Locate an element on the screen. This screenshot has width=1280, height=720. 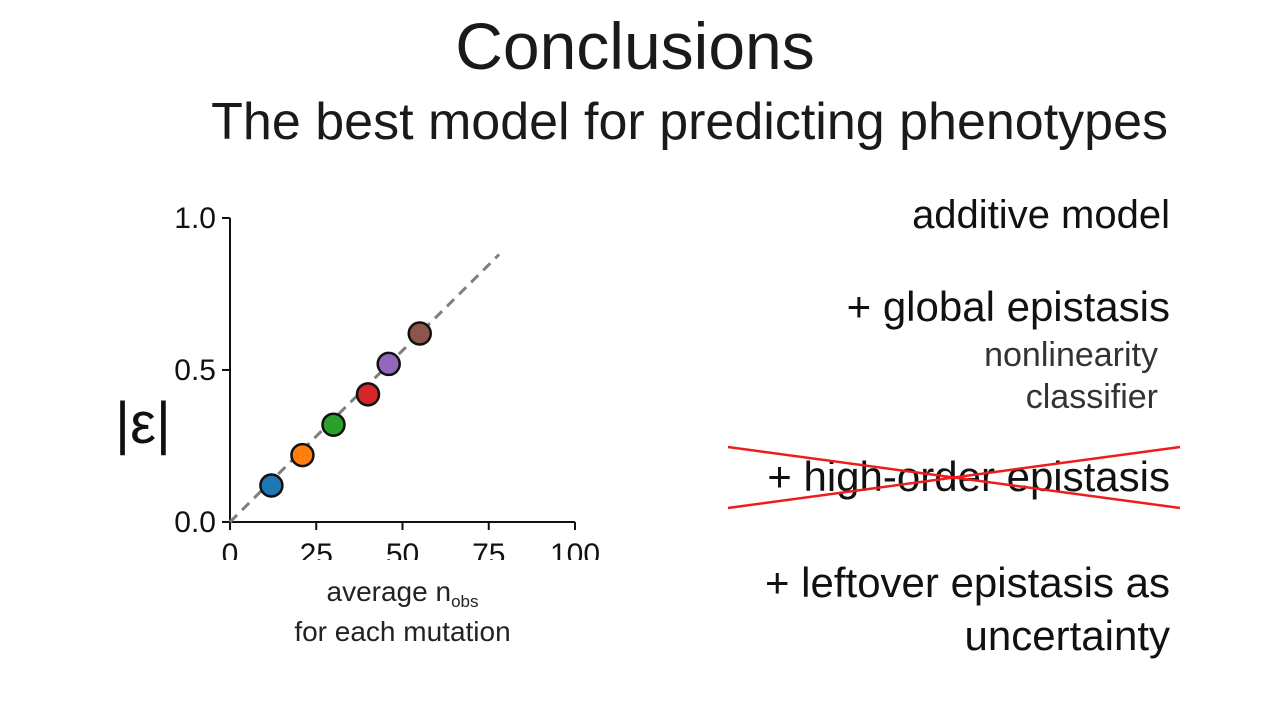
high-order-epistasis-label: high-order epistasis is located at coordinates (986, 476).